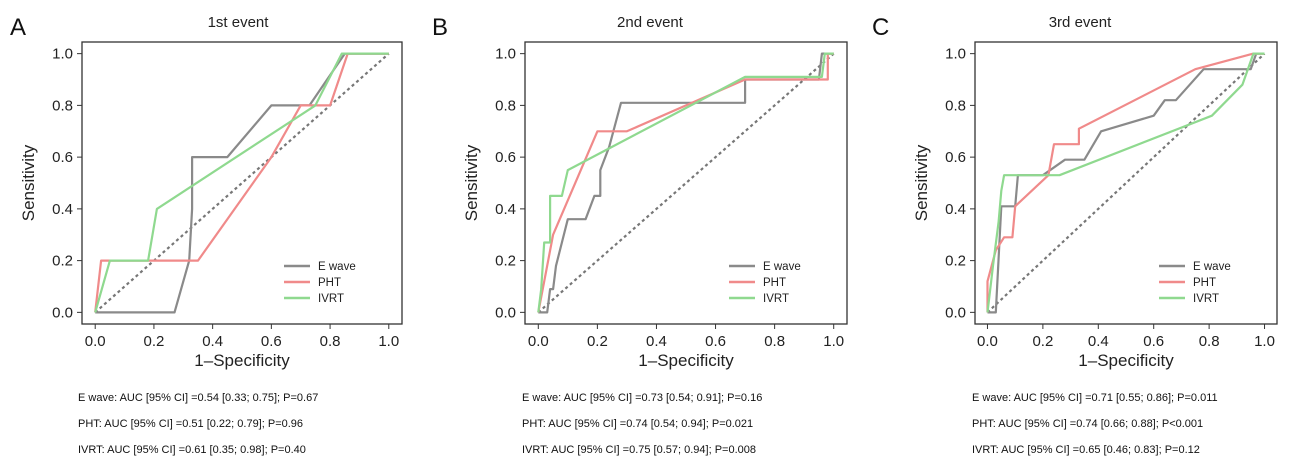  Describe the element at coordinates (650, 22) in the screenshot. I see `chart-title: 2nd event` at that location.